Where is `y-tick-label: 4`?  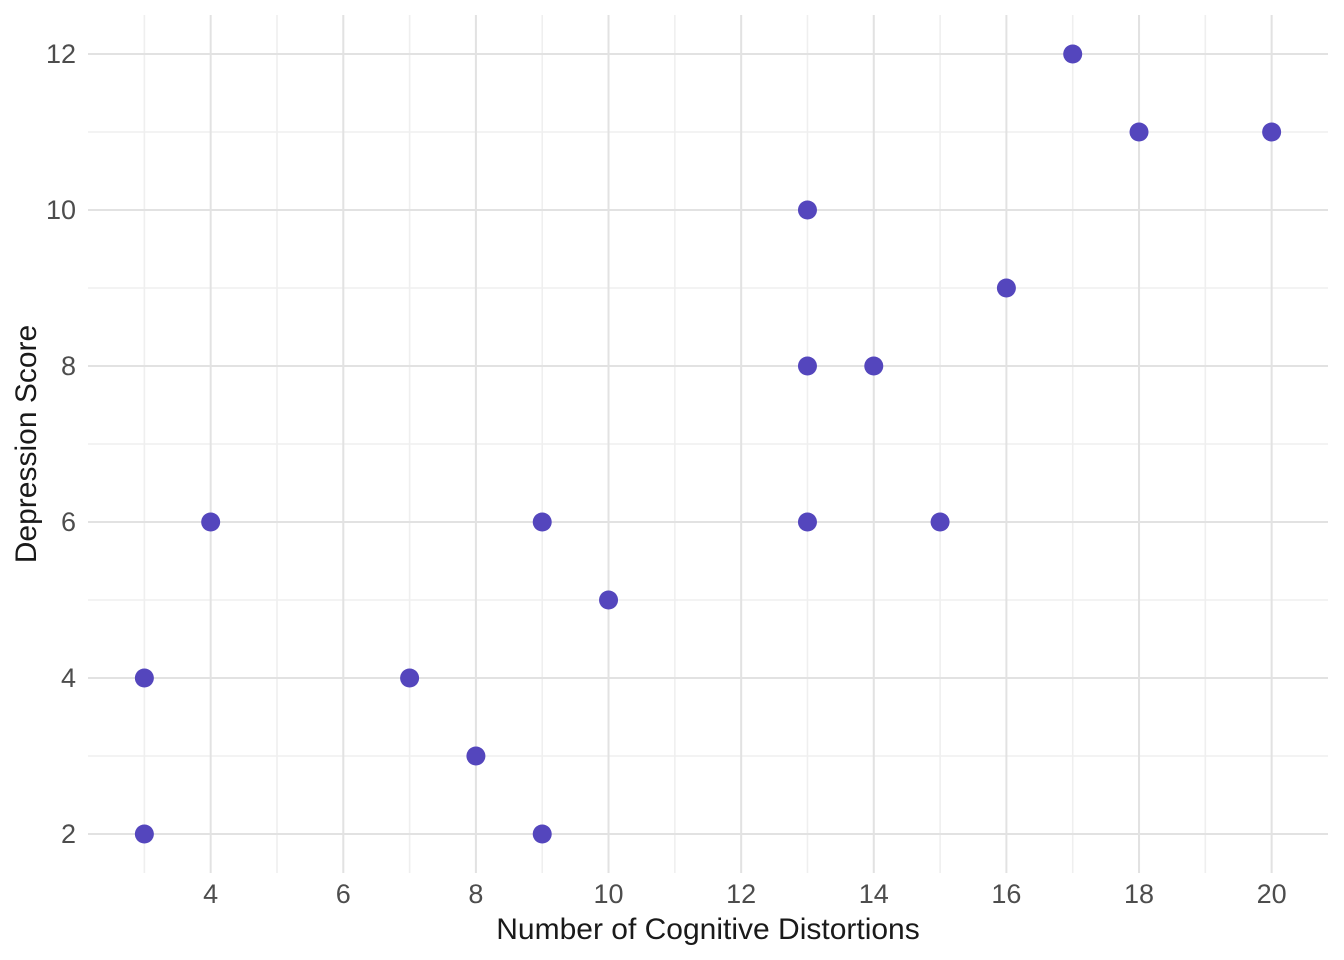
y-tick-label: 4 is located at coordinates (68, 678).